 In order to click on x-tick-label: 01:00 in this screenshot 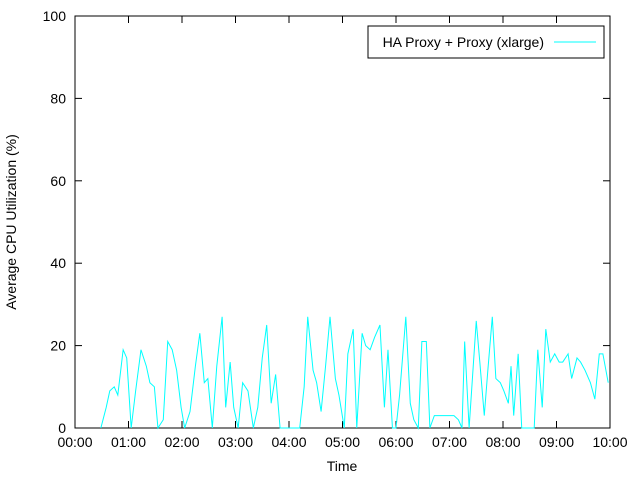, I will do `click(128, 442)`.